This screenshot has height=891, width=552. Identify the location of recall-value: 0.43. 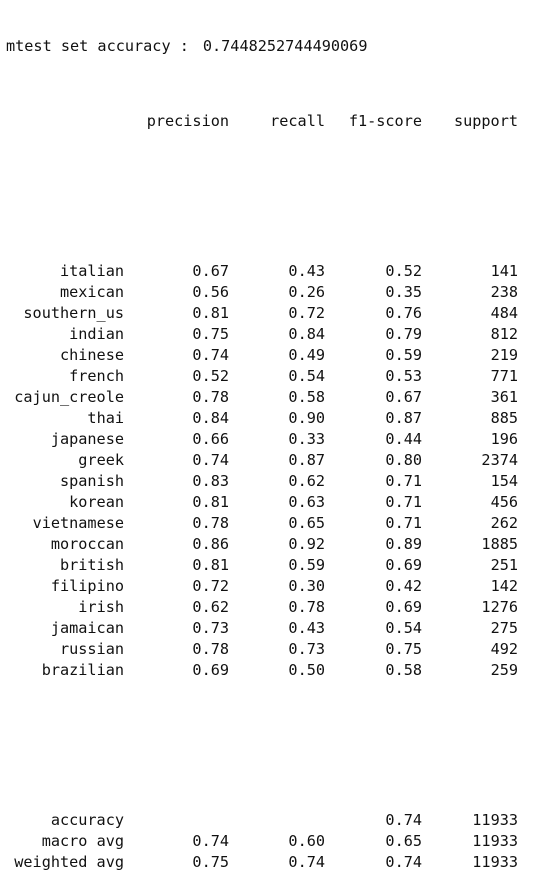
(306, 628).